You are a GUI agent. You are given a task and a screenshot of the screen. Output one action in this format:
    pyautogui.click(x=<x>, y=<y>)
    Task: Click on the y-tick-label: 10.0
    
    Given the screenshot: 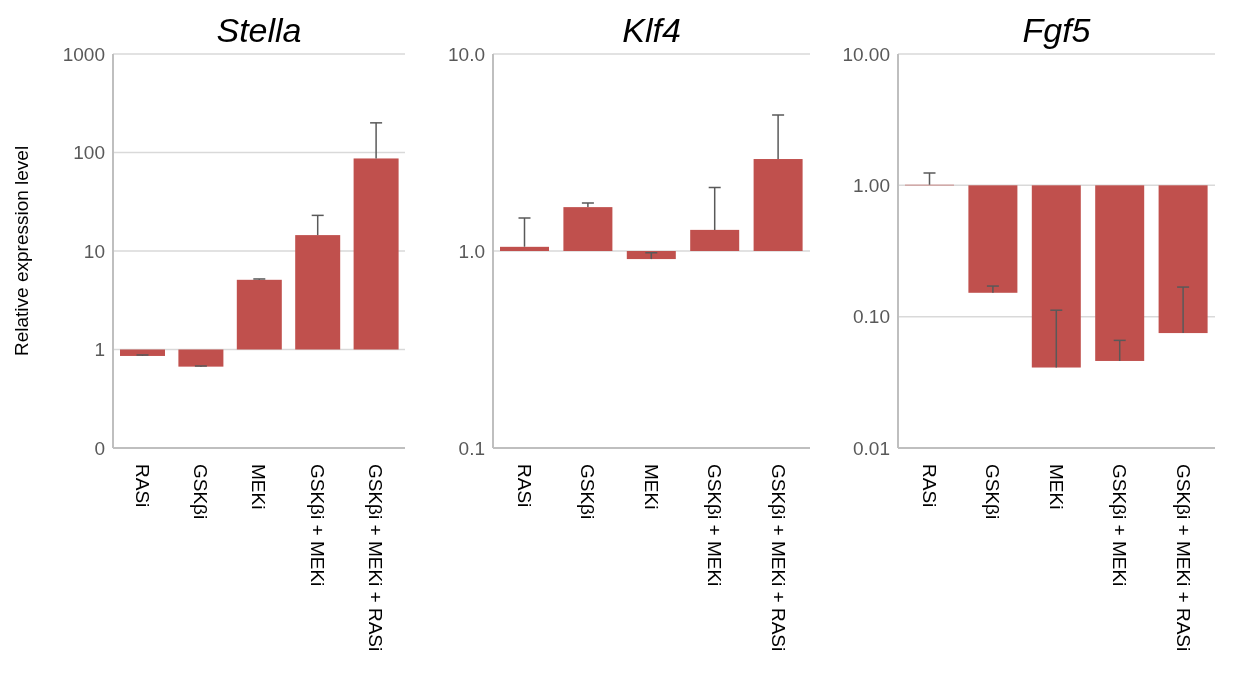 What is the action you would take?
    pyautogui.click(x=466, y=54)
    